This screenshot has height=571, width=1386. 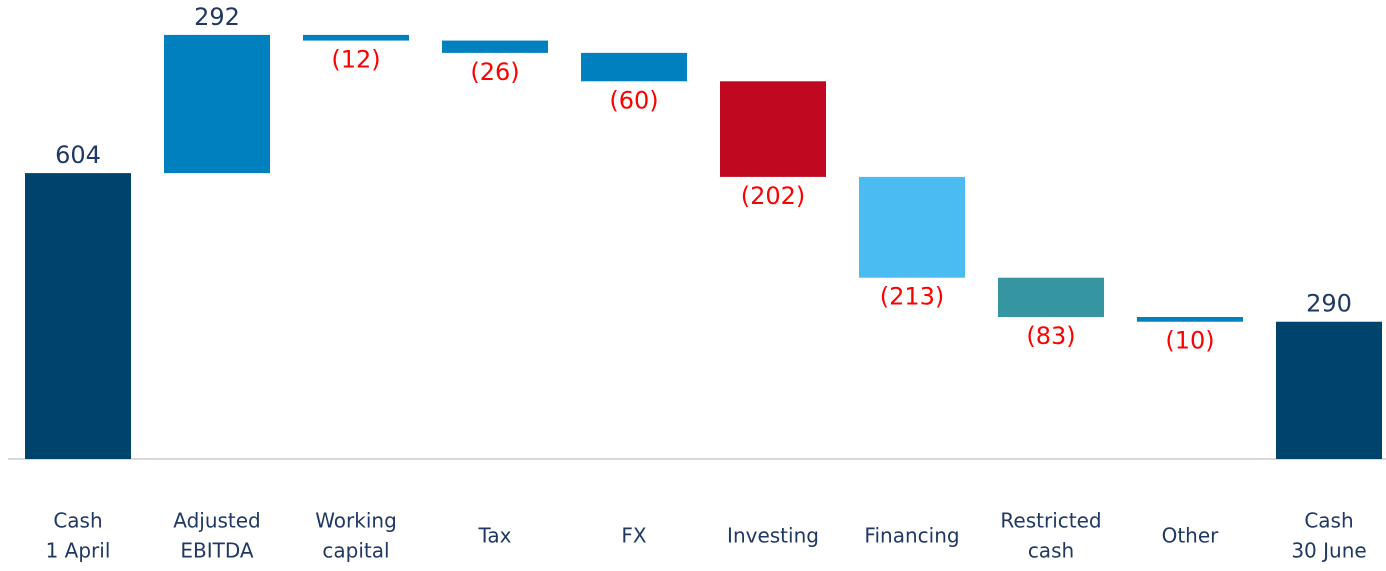 I want to click on x-tick-label: capital, so click(x=355, y=551).